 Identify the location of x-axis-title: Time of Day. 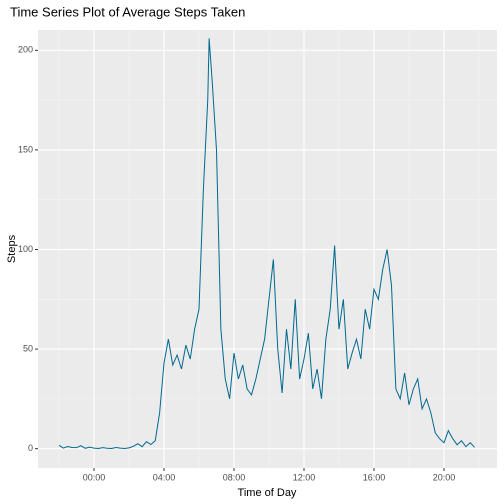
(267, 493).